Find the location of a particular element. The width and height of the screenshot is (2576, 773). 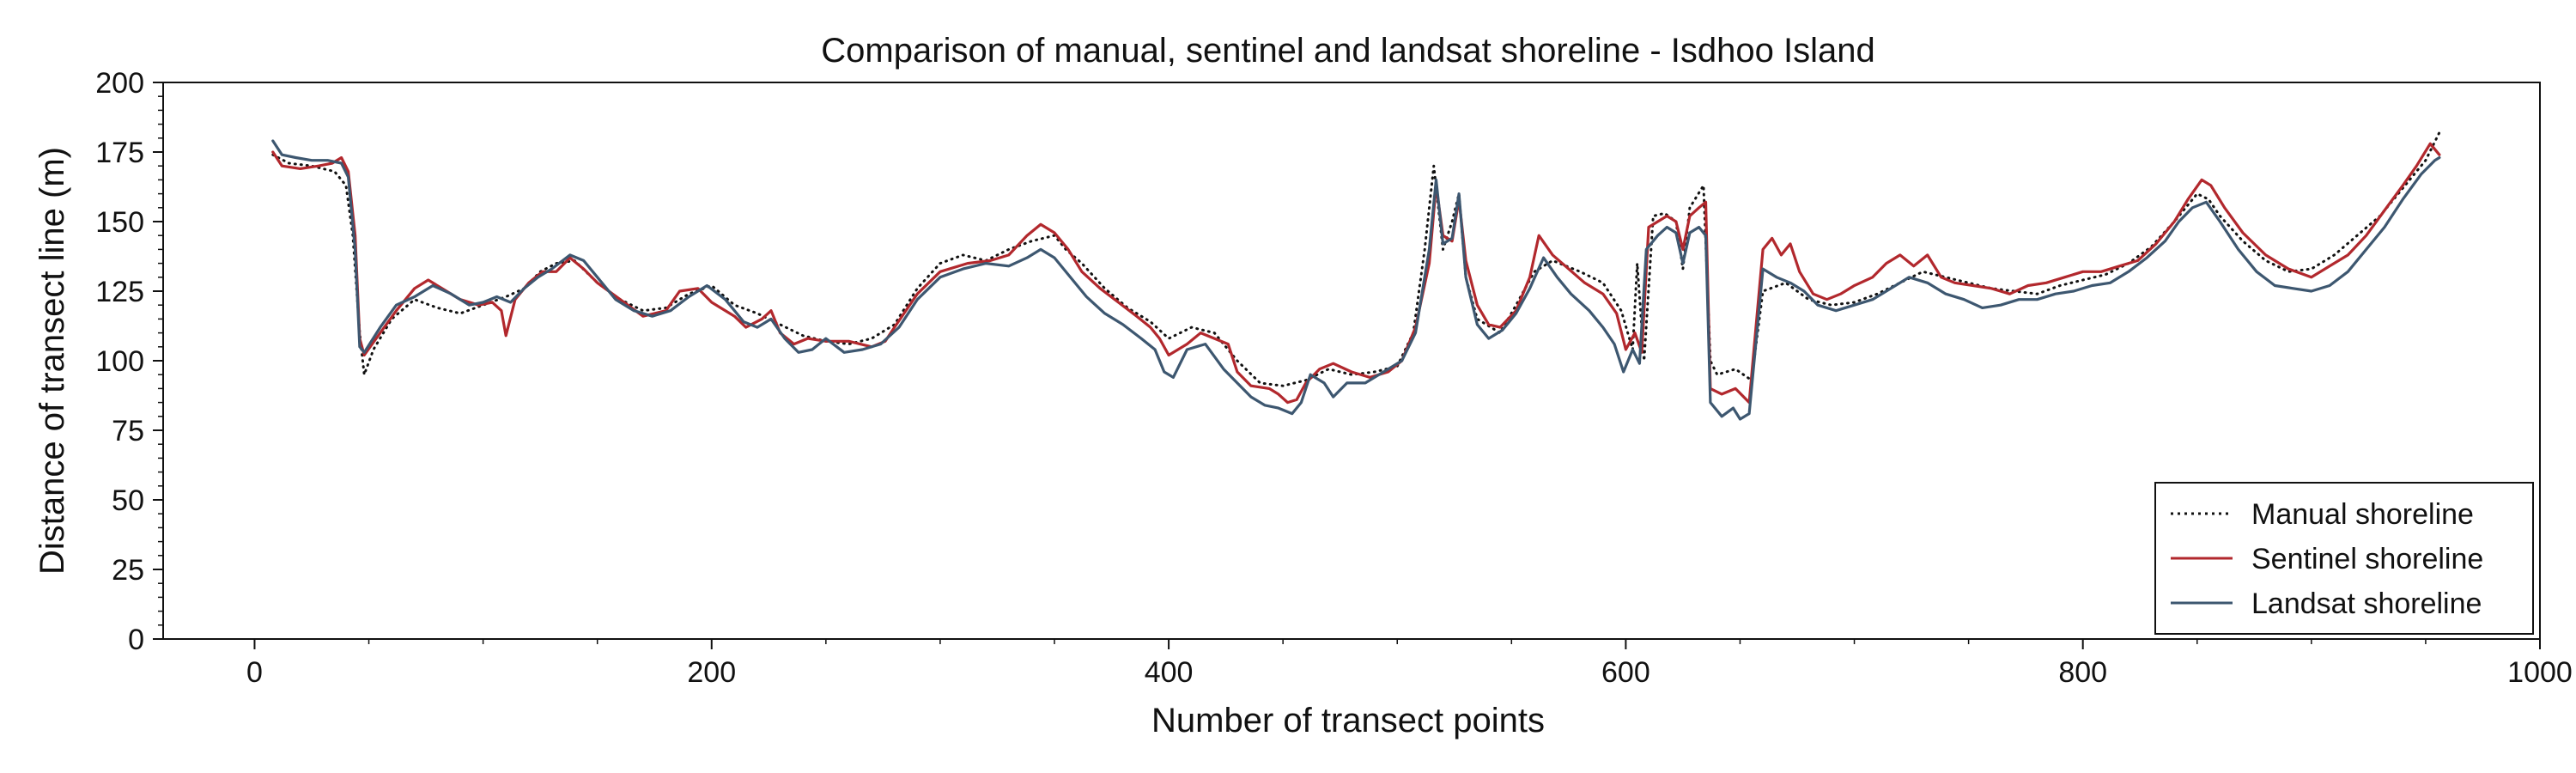

y-tick-label: 75 is located at coordinates (128, 431).